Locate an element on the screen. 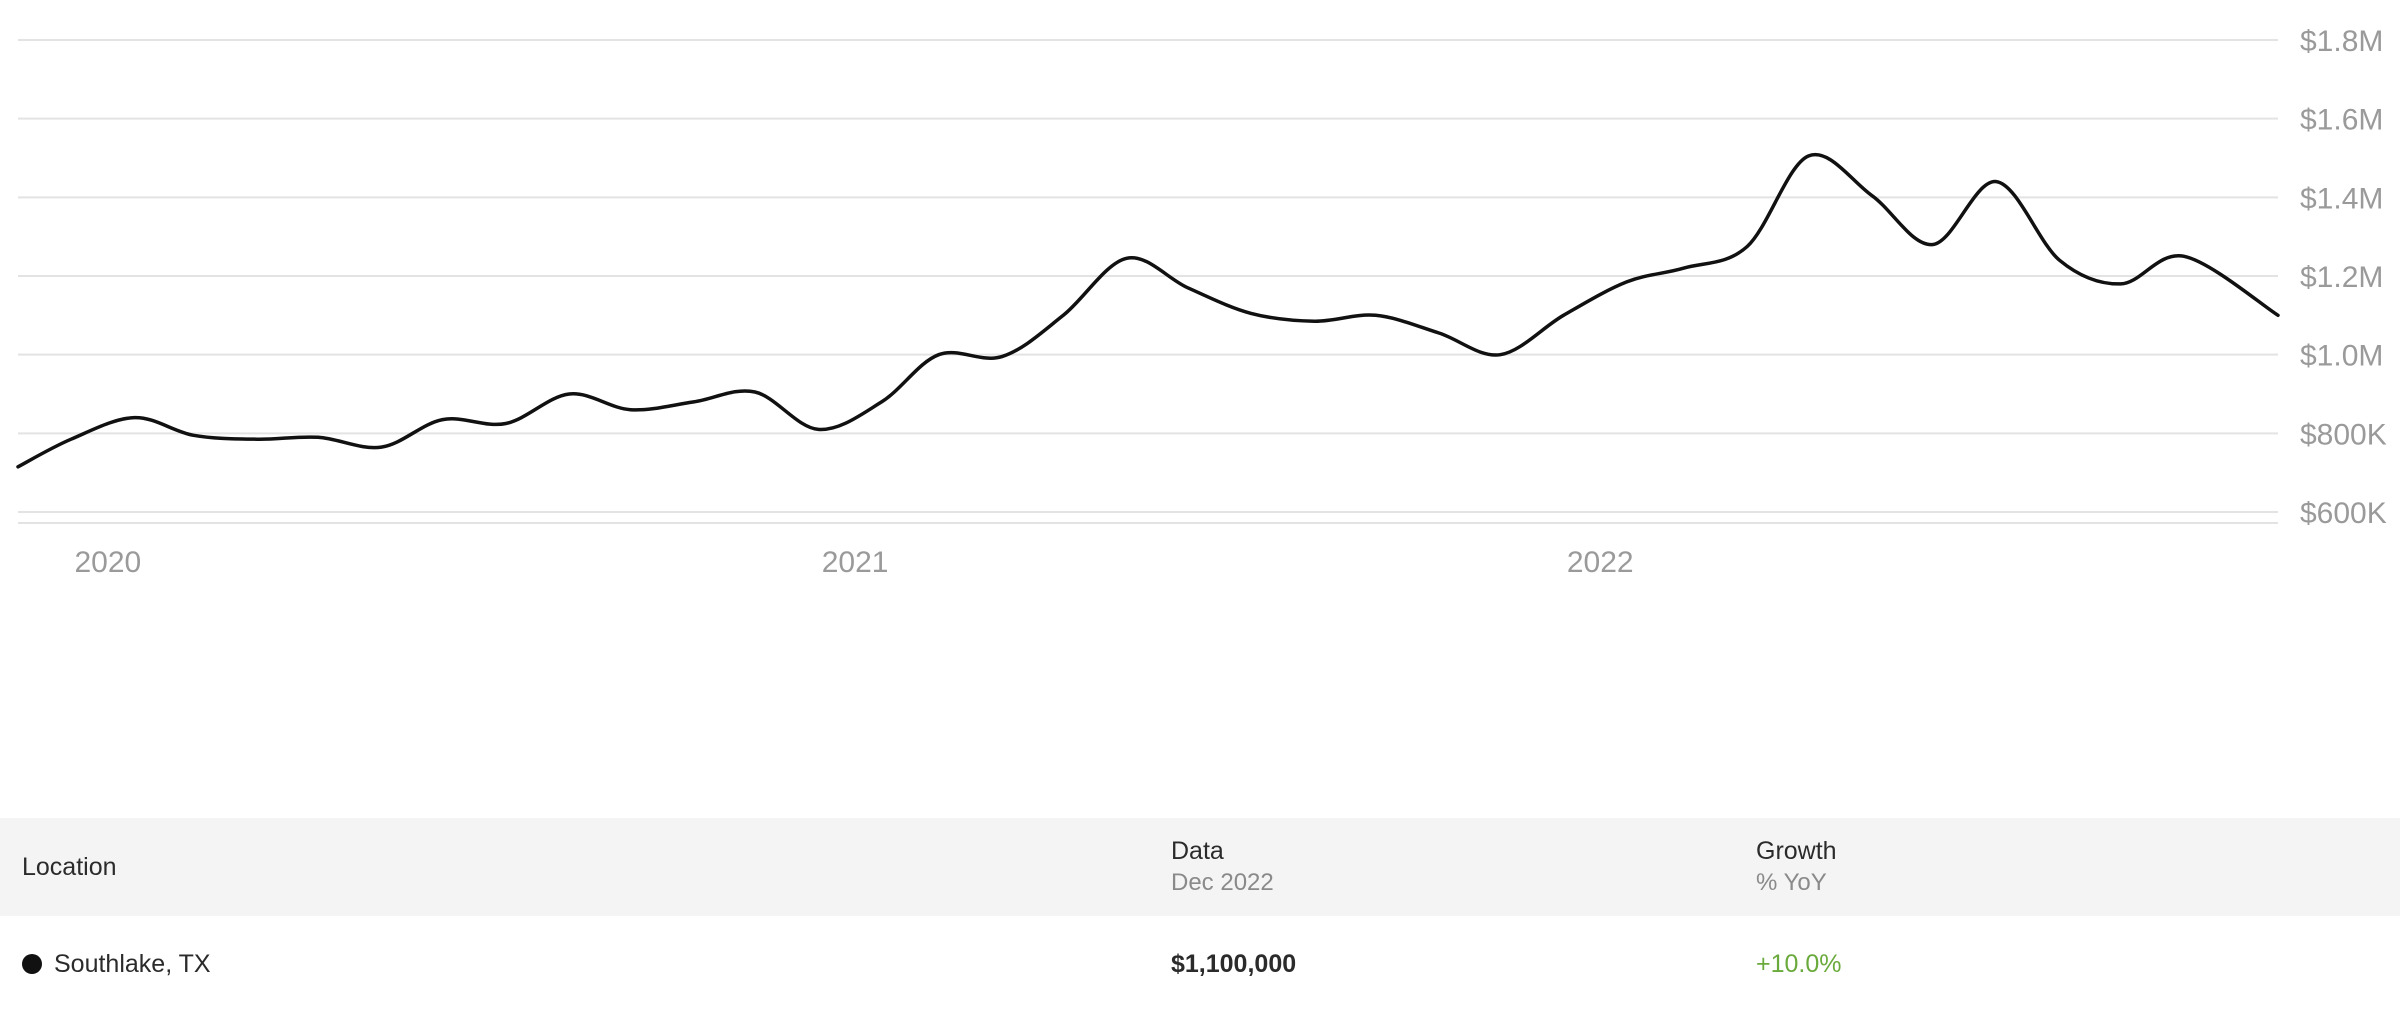 The width and height of the screenshot is (2400, 1012). row-value-label: $1,100,000 is located at coordinates (1234, 963).